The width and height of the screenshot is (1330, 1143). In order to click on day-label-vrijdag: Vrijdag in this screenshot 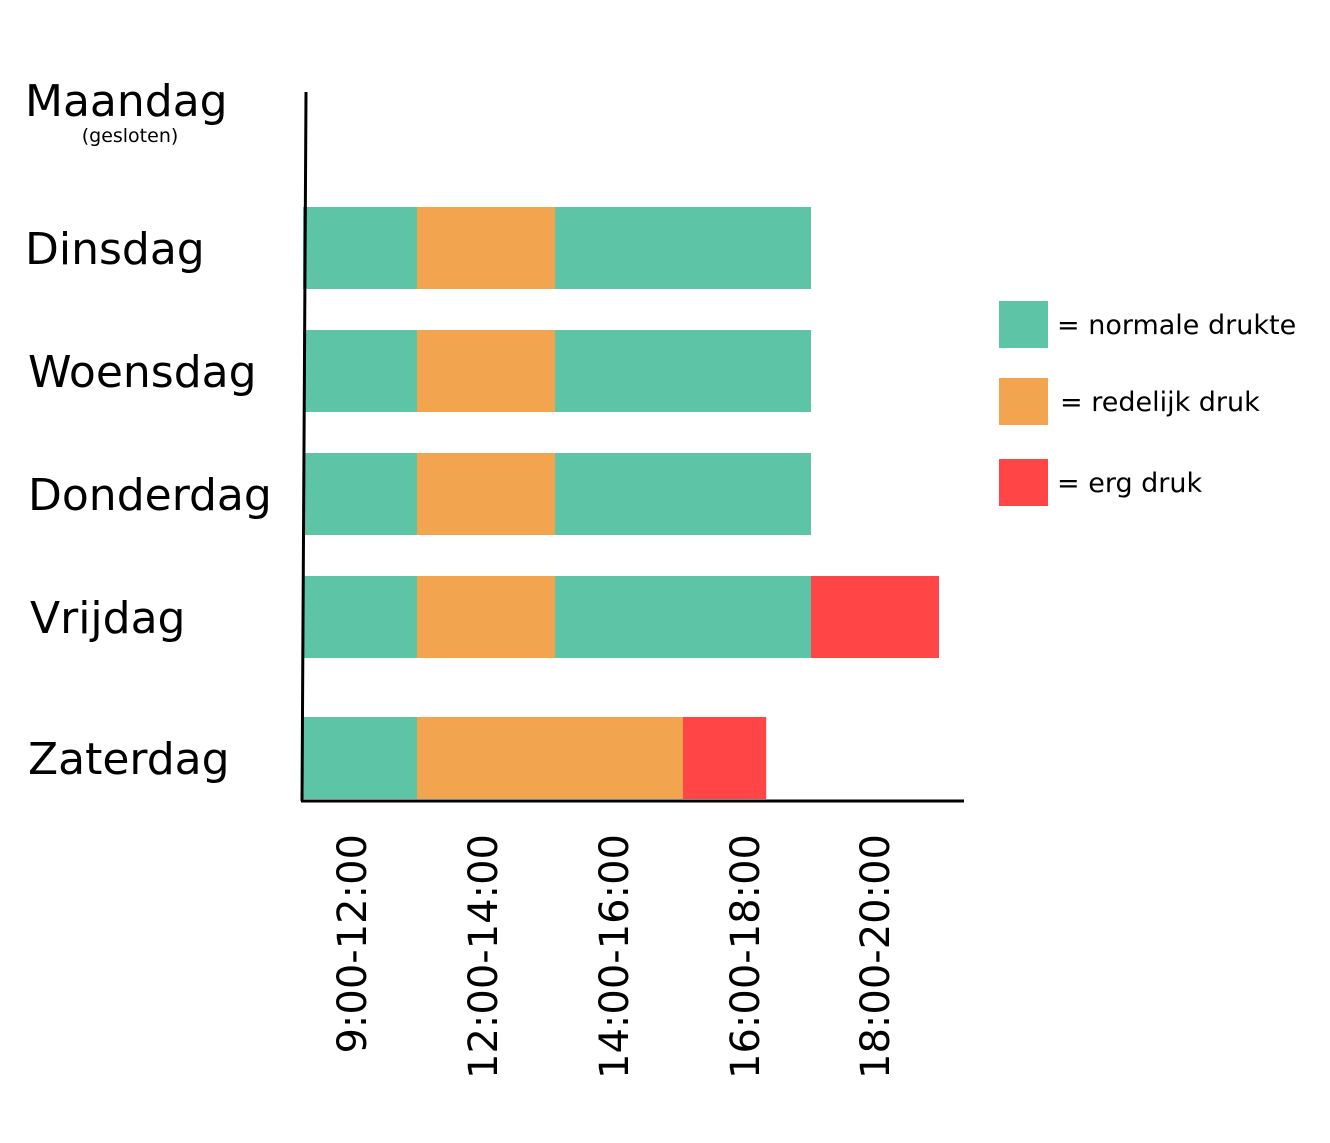, I will do `click(107, 618)`.